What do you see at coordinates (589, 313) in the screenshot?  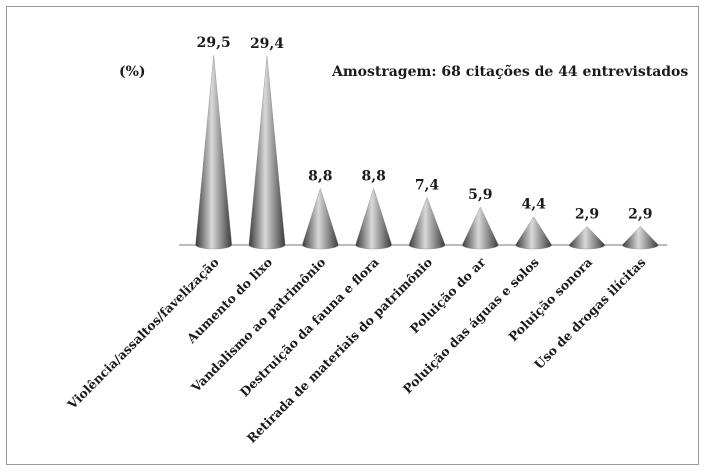 I see `category-label: Uso de drogas ilícitas` at bounding box center [589, 313].